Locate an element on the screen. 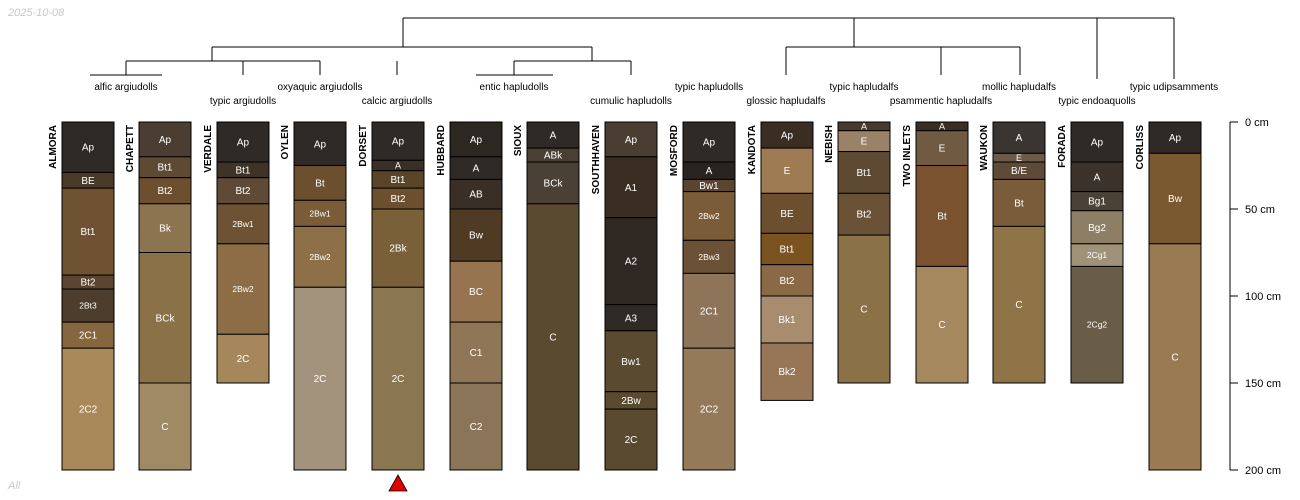  horizon-bt1 is located at coordinates (88, 231).